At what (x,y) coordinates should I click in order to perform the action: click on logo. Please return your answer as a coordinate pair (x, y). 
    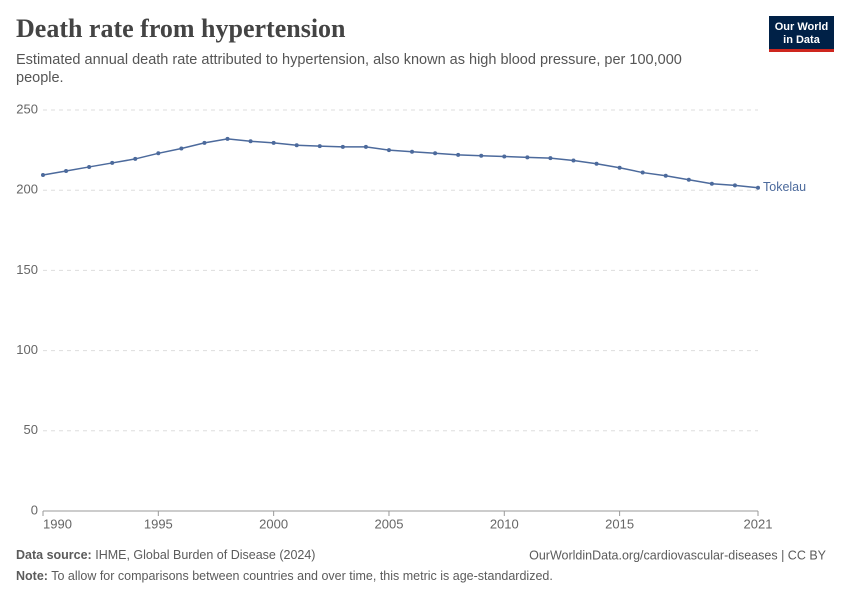
    Looking at the image, I should click on (801, 34).